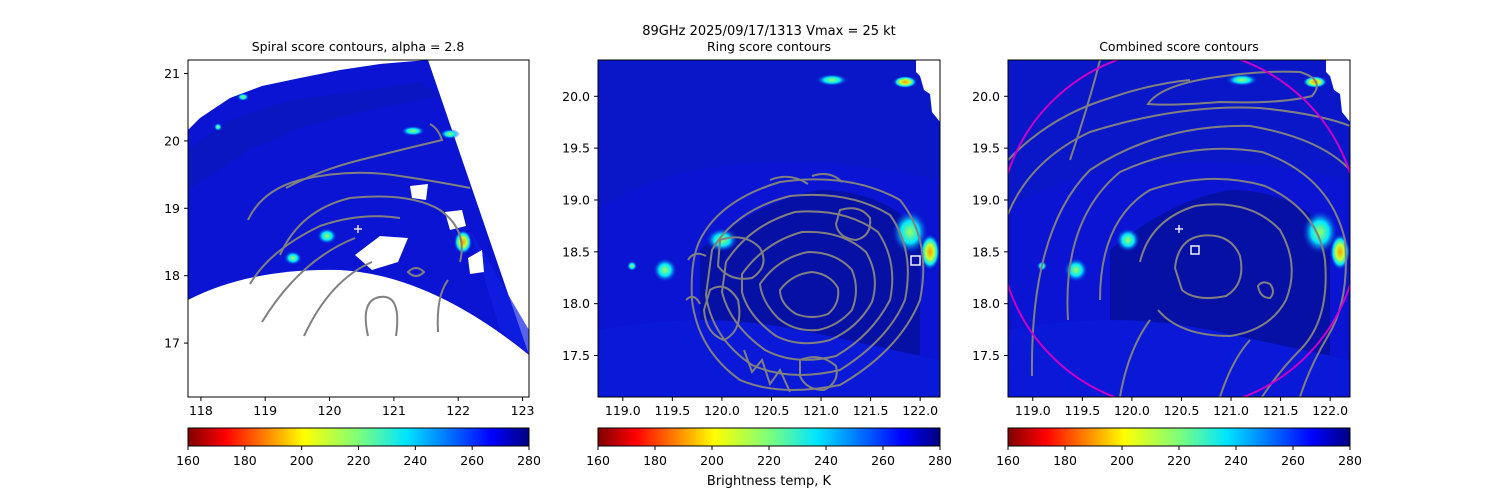 This screenshot has width=1500, height=500. I want to click on ring-colorbar-tick-label: 280, so click(940, 460).